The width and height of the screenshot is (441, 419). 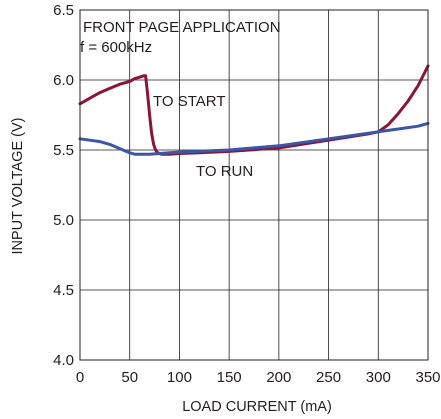 What do you see at coordinates (63, 360) in the screenshot?
I see `y-tick-label: 4.0` at bounding box center [63, 360].